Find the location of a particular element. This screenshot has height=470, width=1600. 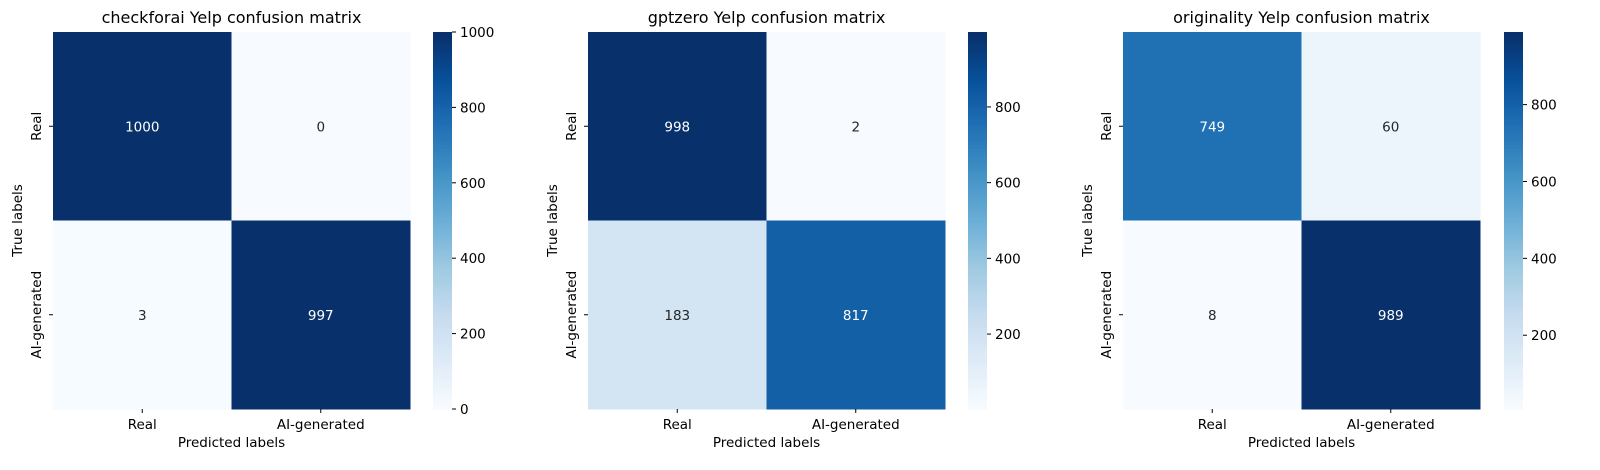

cell-value-label: 3 is located at coordinates (142, 316).